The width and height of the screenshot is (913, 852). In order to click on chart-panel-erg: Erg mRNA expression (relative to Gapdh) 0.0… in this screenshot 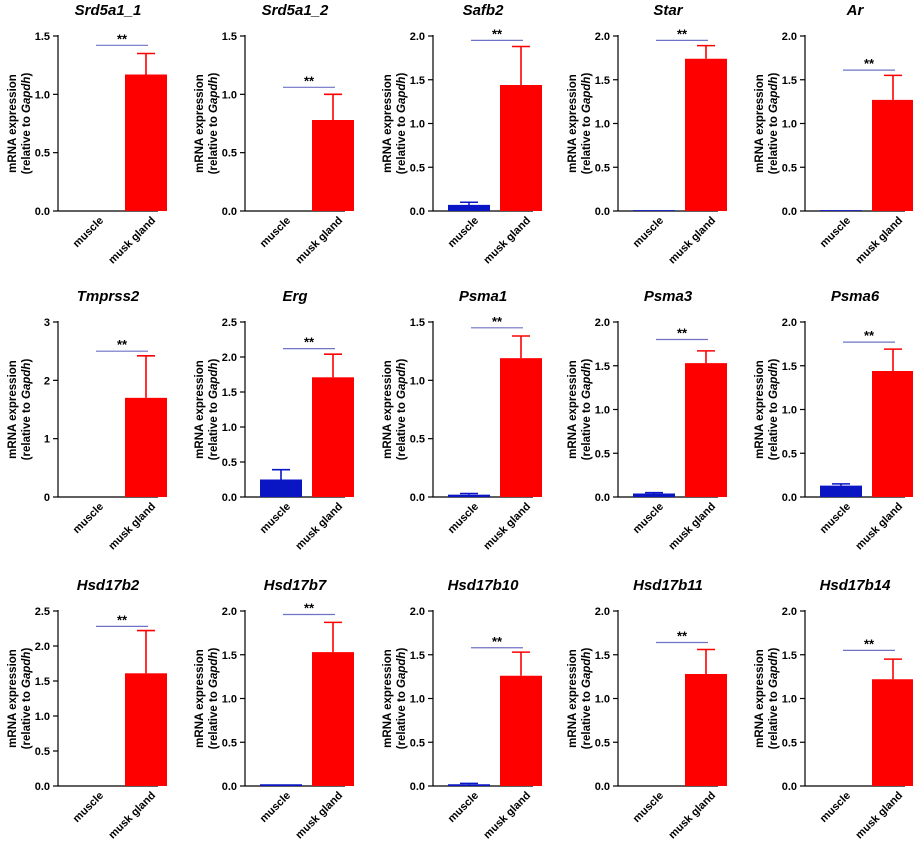, I will do `click(274, 420)`.